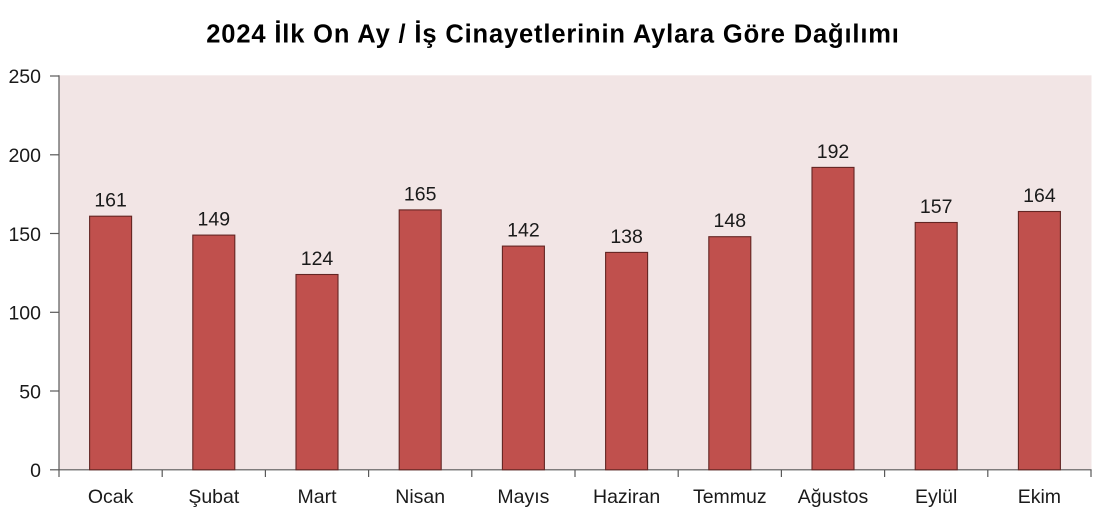 This screenshot has width=1108, height=513. Describe the element at coordinates (523, 497) in the screenshot. I see `svg-text: Mayıs` at that location.